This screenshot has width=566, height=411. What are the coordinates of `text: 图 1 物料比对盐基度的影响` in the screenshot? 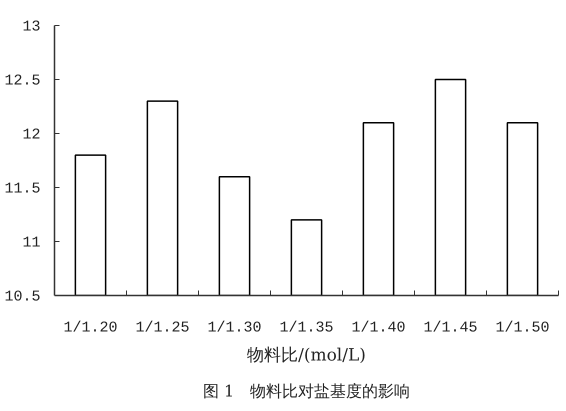 It's located at (306, 391).